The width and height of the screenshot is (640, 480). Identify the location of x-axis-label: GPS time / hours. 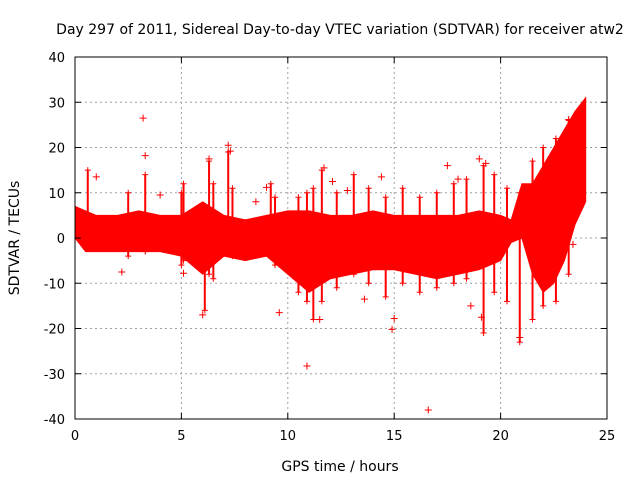
(339, 467).